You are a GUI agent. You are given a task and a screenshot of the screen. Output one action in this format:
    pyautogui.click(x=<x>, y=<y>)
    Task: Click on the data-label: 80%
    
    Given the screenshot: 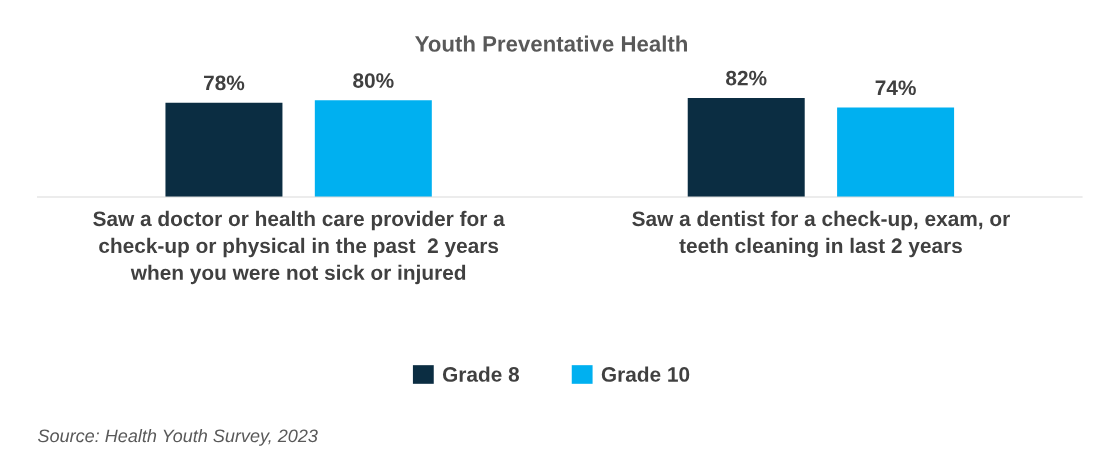 What is the action you would take?
    pyautogui.click(x=373, y=80)
    